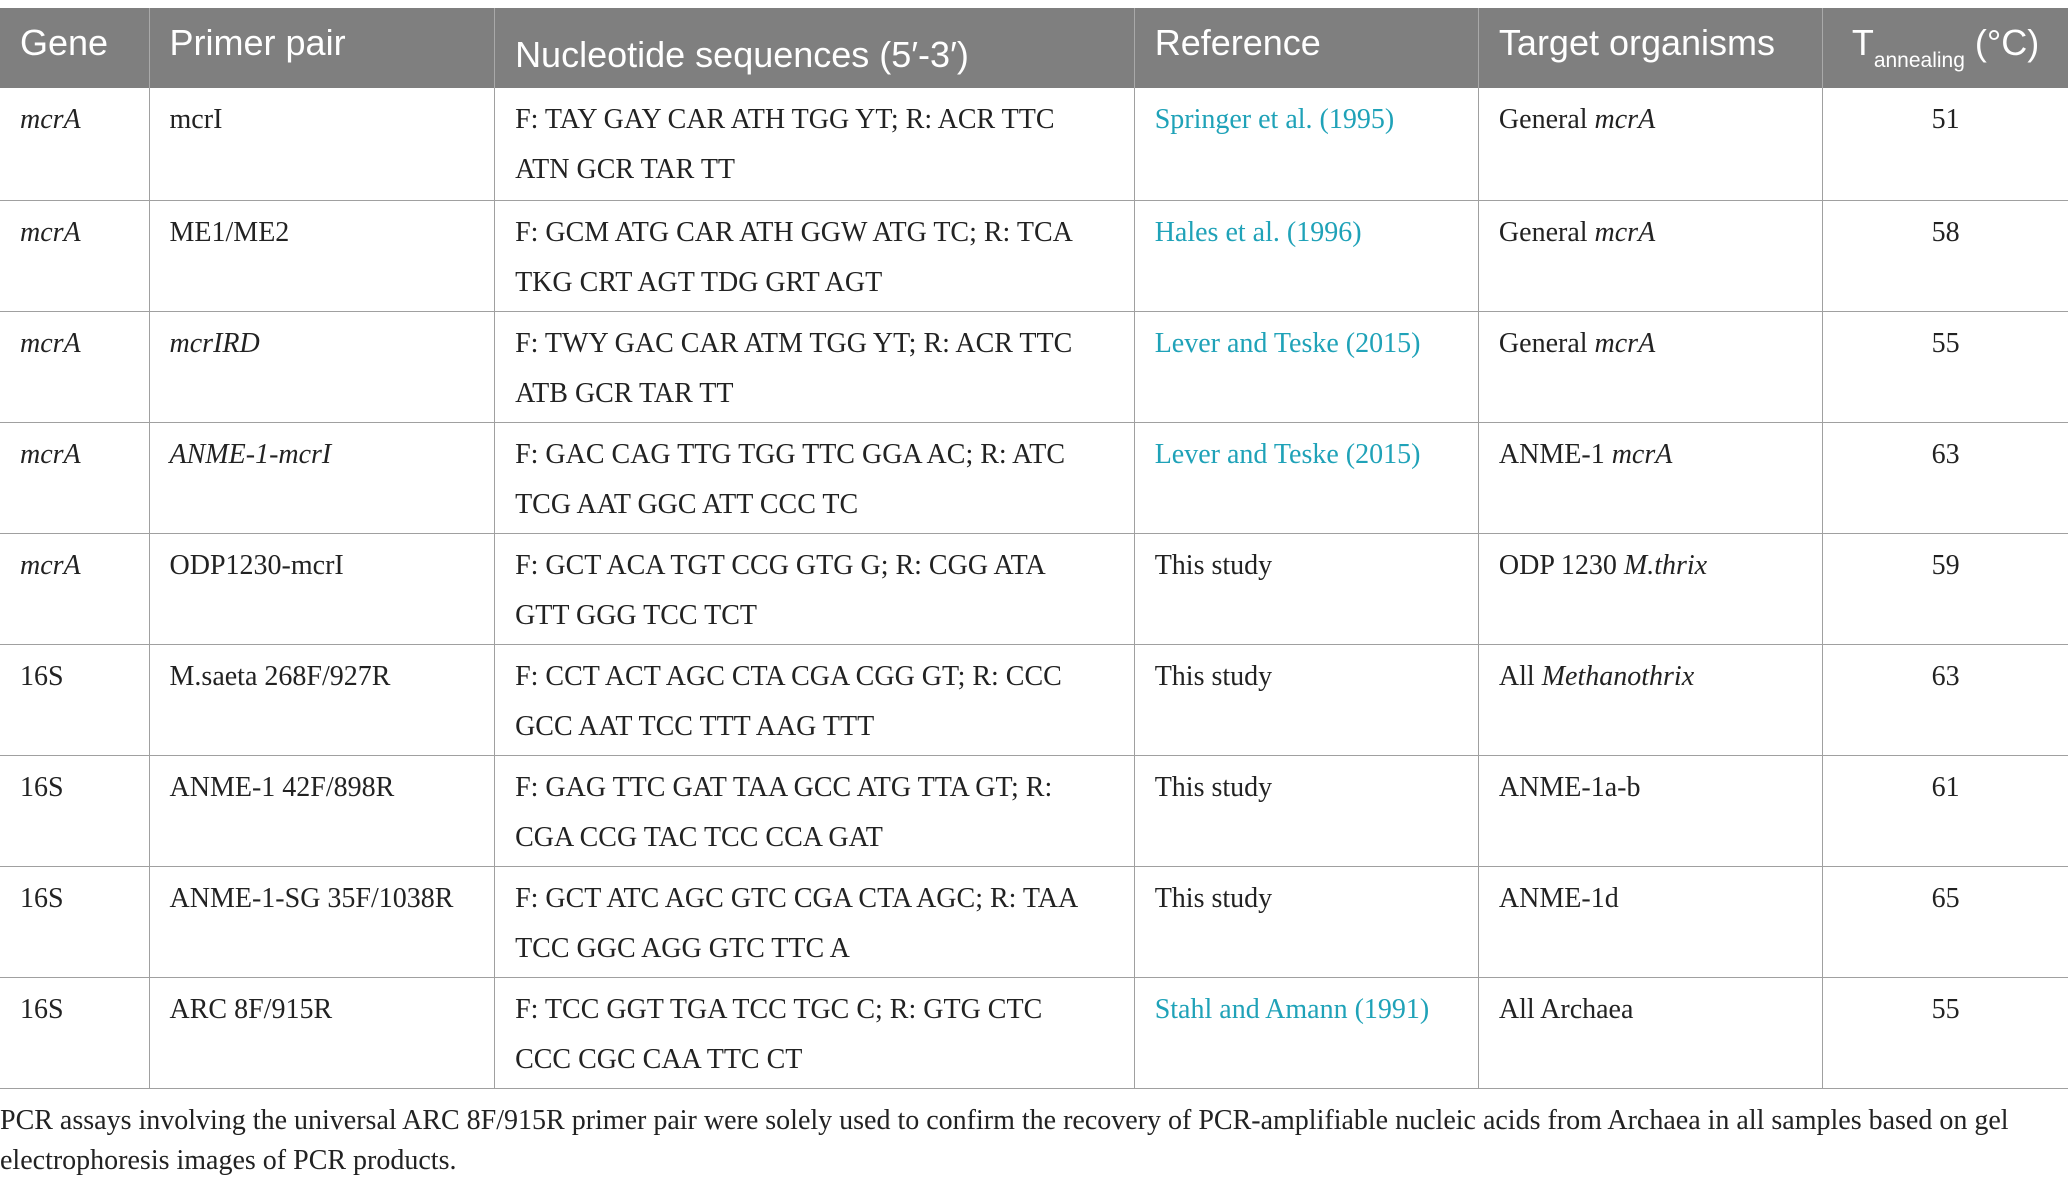  What do you see at coordinates (1945, 144) in the screenshot?
I see `temperature-cell: 51` at bounding box center [1945, 144].